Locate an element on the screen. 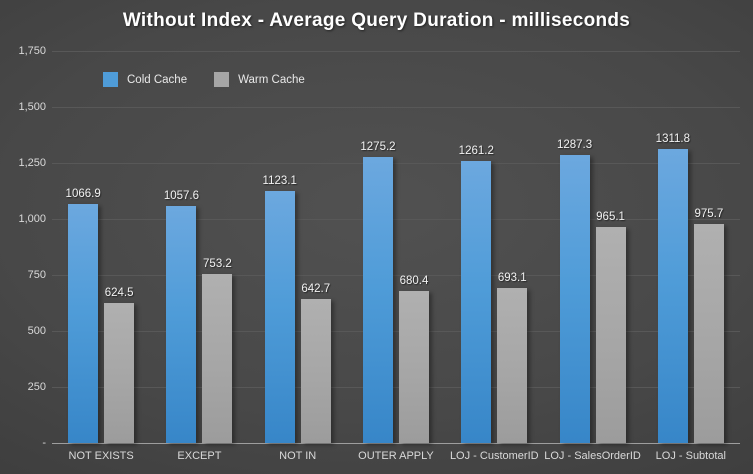  bar-group-loj-subtotal: 1311.8 975.7 is located at coordinates (691, 247).